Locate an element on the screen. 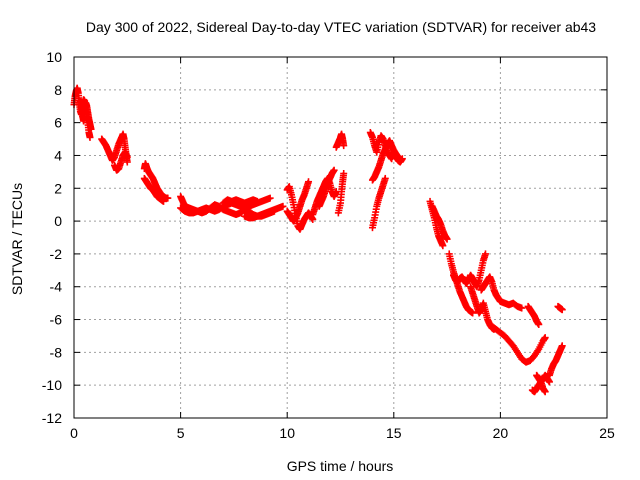 This screenshot has width=640, height=480. y-tick-label: -2 is located at coordinates (56, 254).